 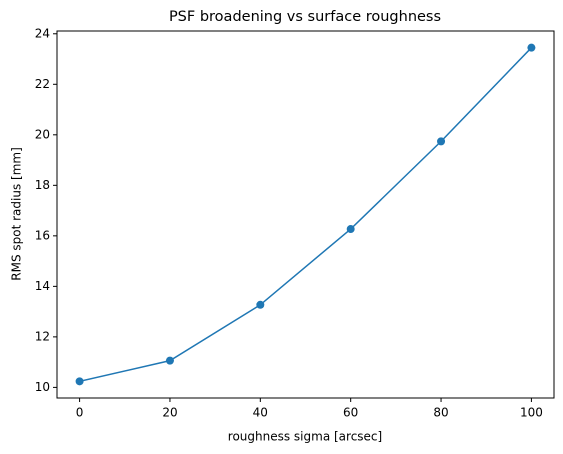 I want to click on x-tick-label: 60, so click(x=350, y=413).